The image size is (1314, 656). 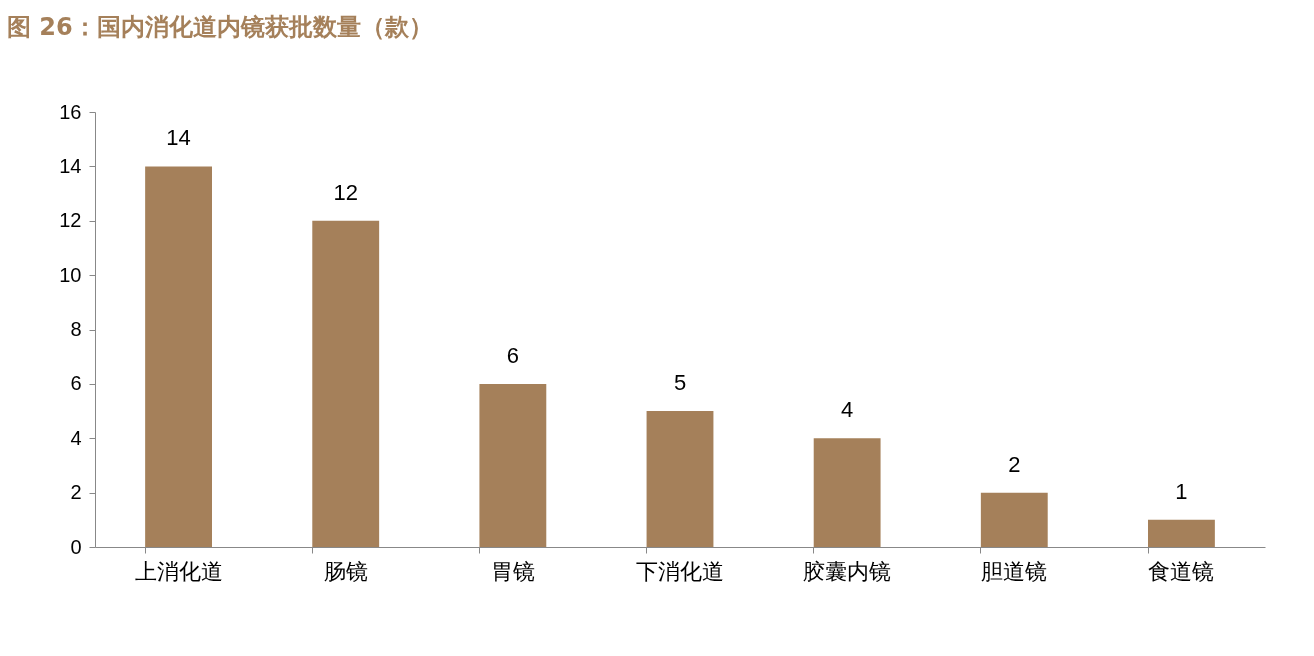 What do you see at coordinates (76, 329) in the screenshot?
I see `y-tick-label: 8` at bounding box center [76, 329].